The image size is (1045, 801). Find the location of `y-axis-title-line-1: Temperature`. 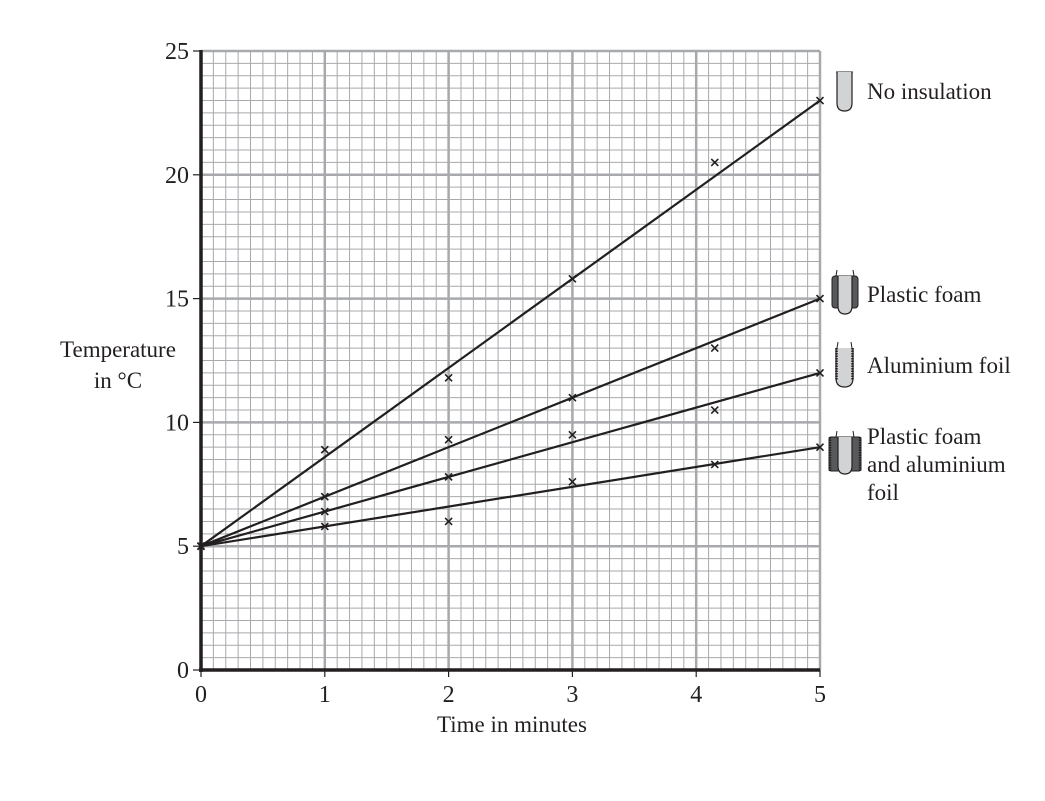

y-axis-title-line-1: Temperature is located at coordinates (118, 349).